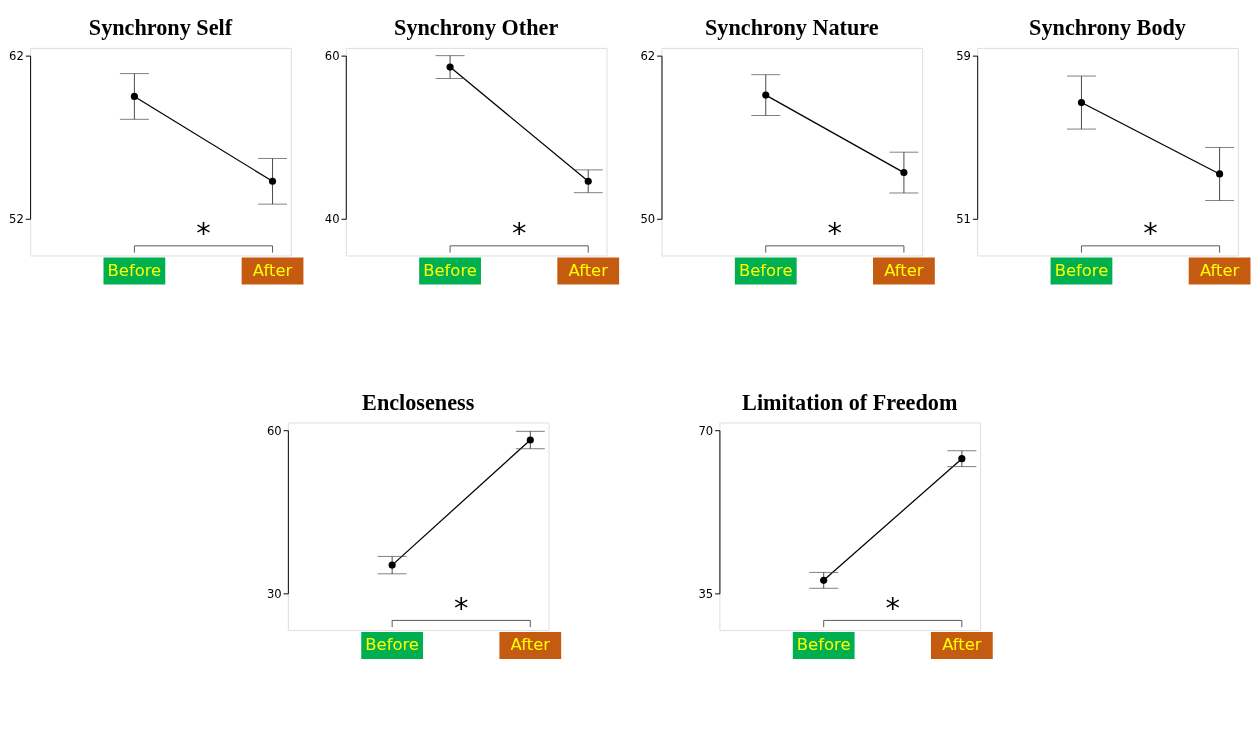 The height and width of the screenshot is (752, 1256). Describe the element at coordinates (706, 430) in the screenshot. I see `y-tick-label: 70` at that location.